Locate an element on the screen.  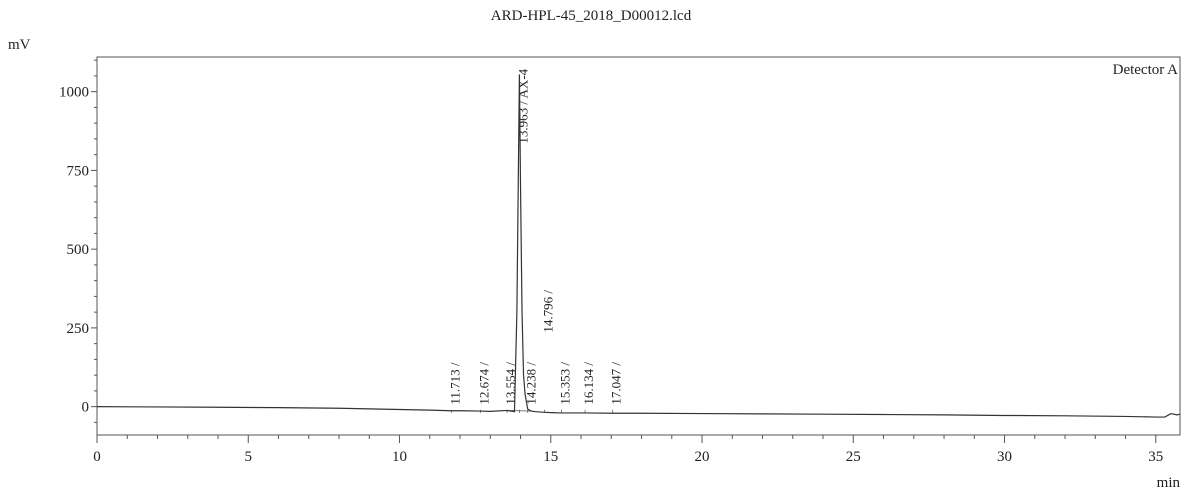
x-tick-label: 15 is located at coordinates (550, 457).